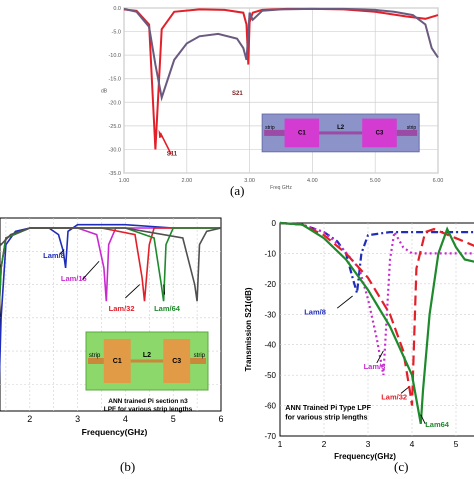  I want to click on y-tick-label: -70, so click(270, 436).